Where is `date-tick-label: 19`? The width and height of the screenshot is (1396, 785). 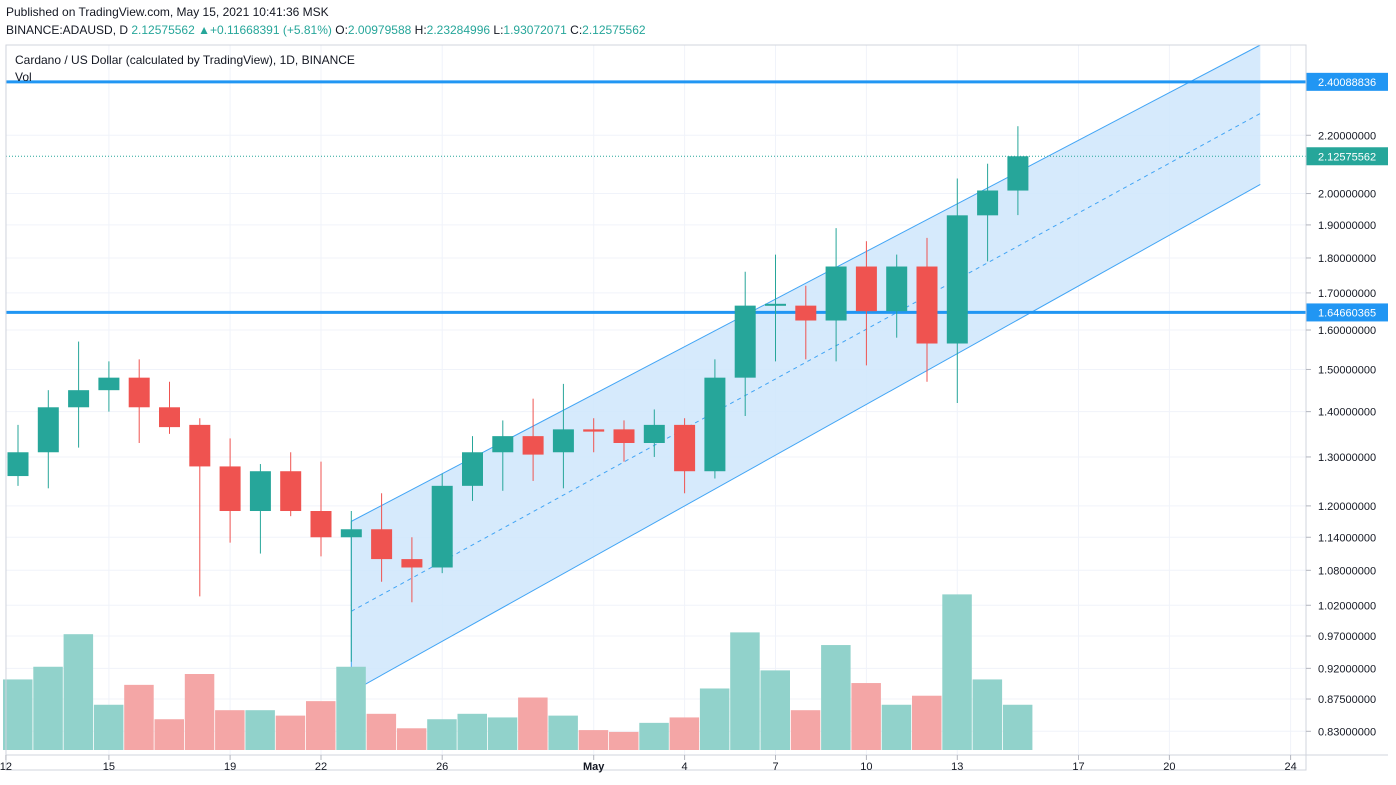
date-tick-label: 19 is located at coordinates (230, 767).